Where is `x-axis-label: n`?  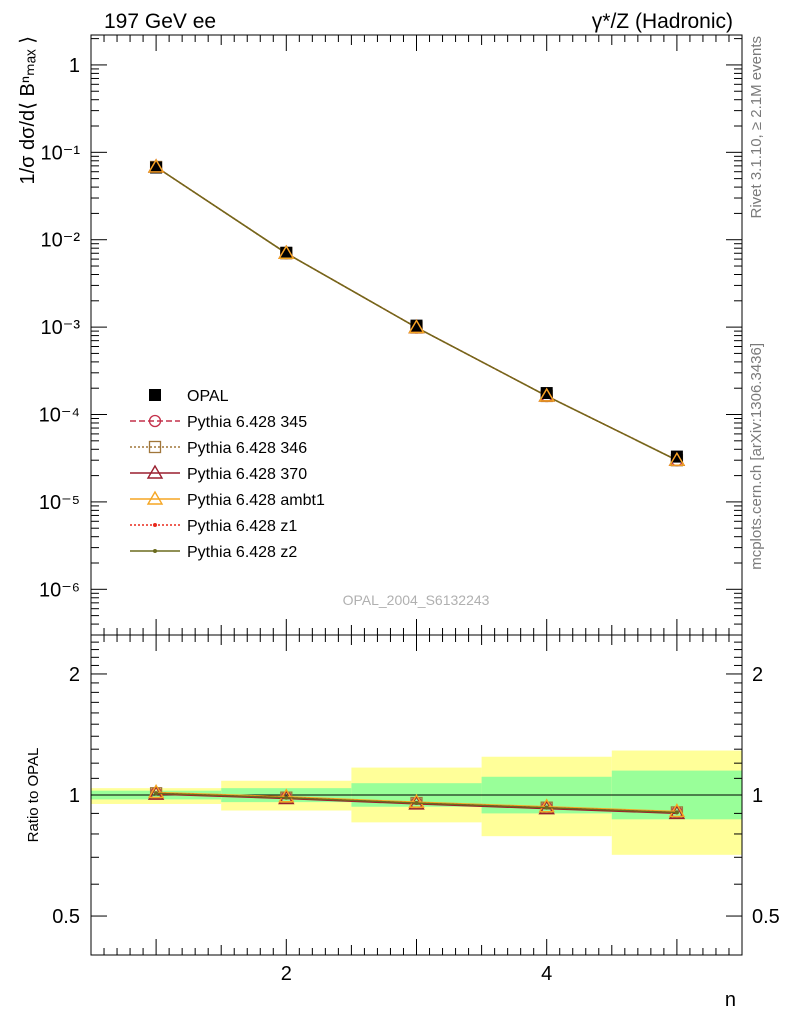 x-axis-label: n is located at coordinates (730, 1000).